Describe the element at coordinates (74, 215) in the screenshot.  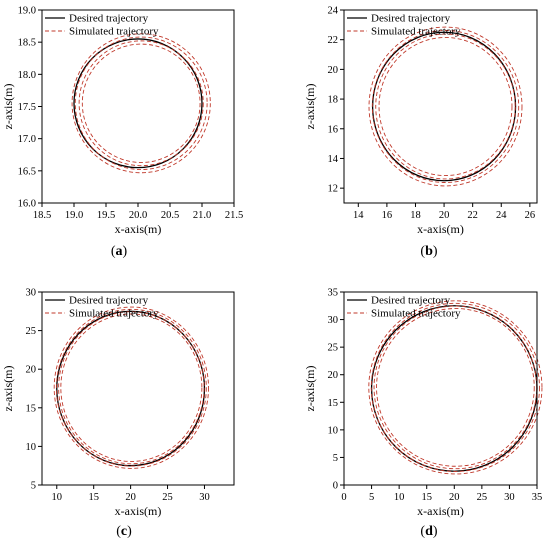
I see `x-tick-label: 19.0` at that location.